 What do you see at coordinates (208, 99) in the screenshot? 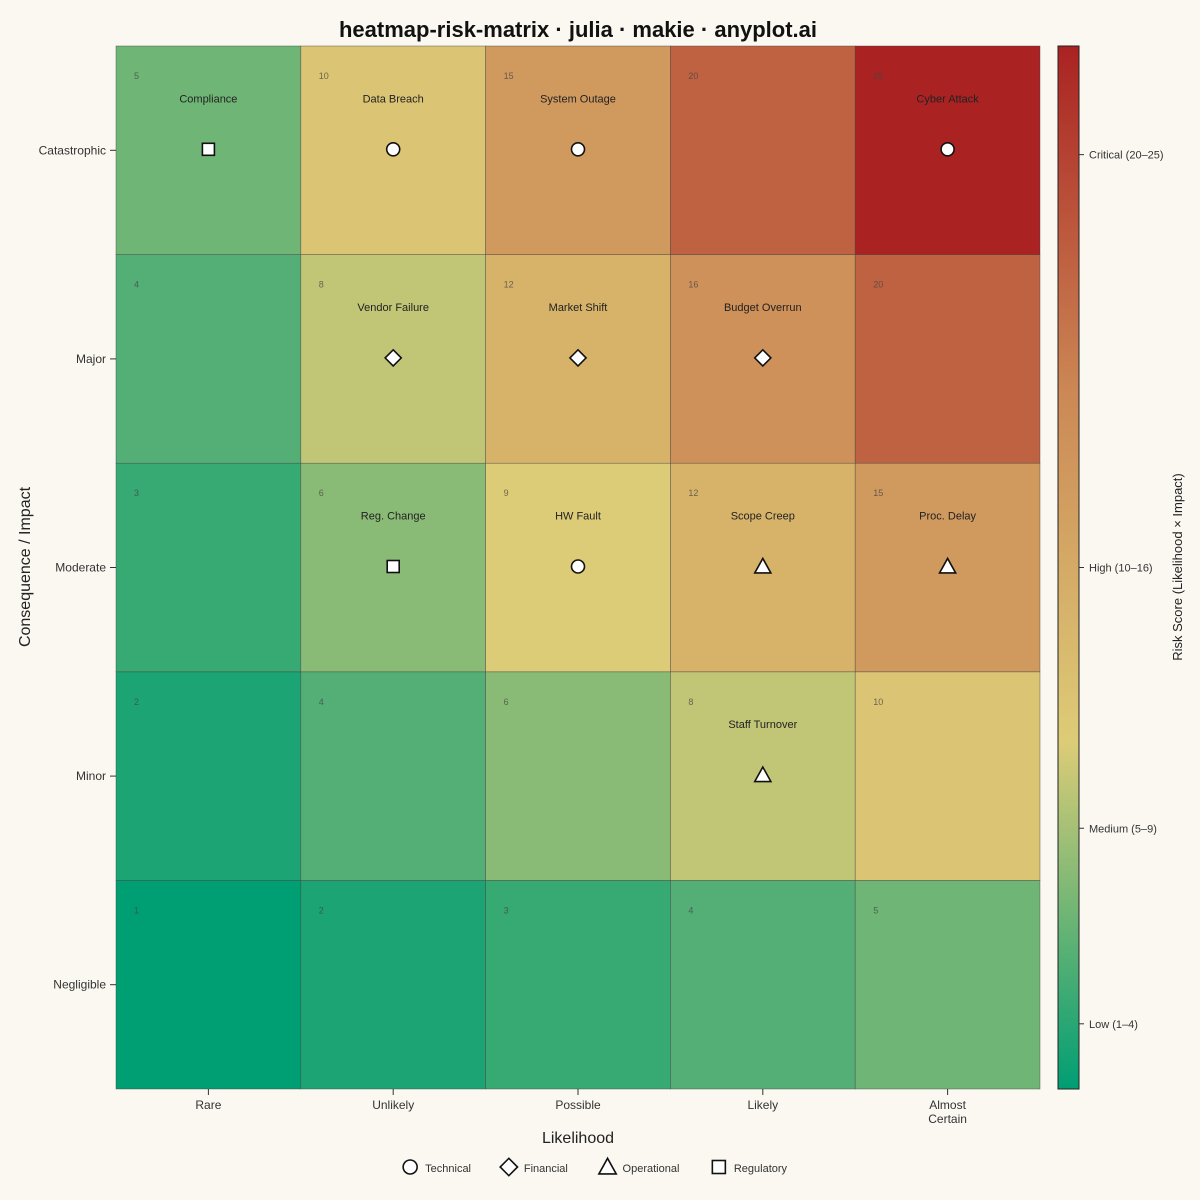
I see `risk-label: Compliance` at bounding box center [208, 99].